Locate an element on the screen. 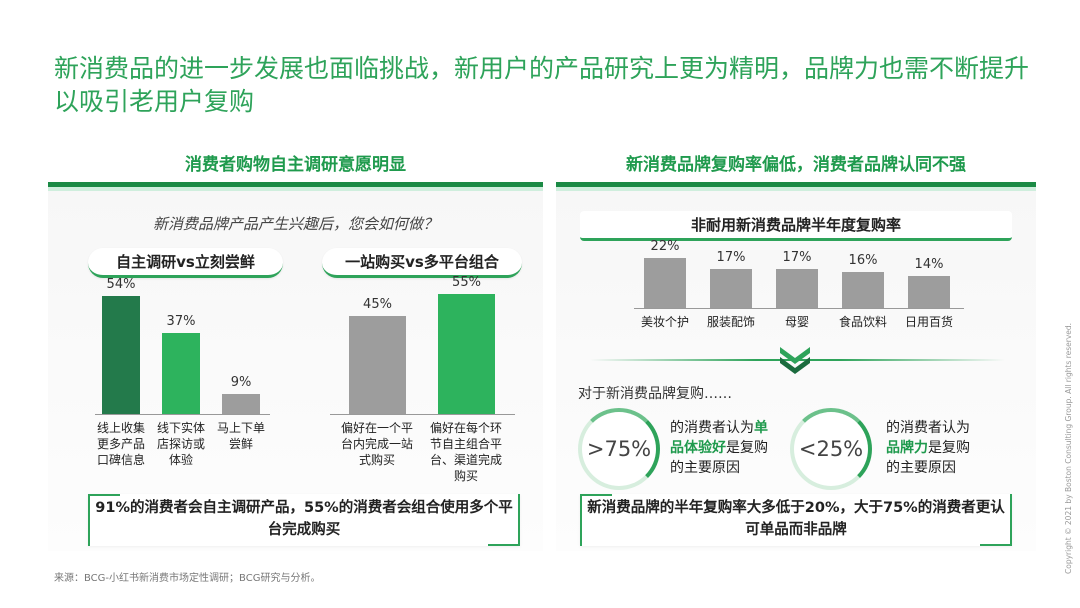 The height and width of the screenshot is (608, 1080). bar-category-label: 母婴 is located at coordinates (796, 322).